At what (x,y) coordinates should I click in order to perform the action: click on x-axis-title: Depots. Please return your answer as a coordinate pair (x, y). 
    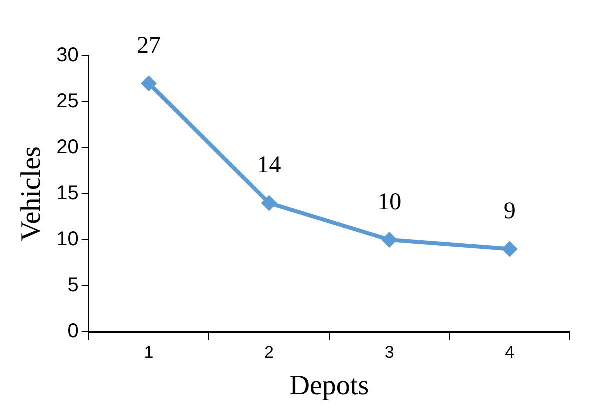
    Looking at the image, I should click on (330, 386).